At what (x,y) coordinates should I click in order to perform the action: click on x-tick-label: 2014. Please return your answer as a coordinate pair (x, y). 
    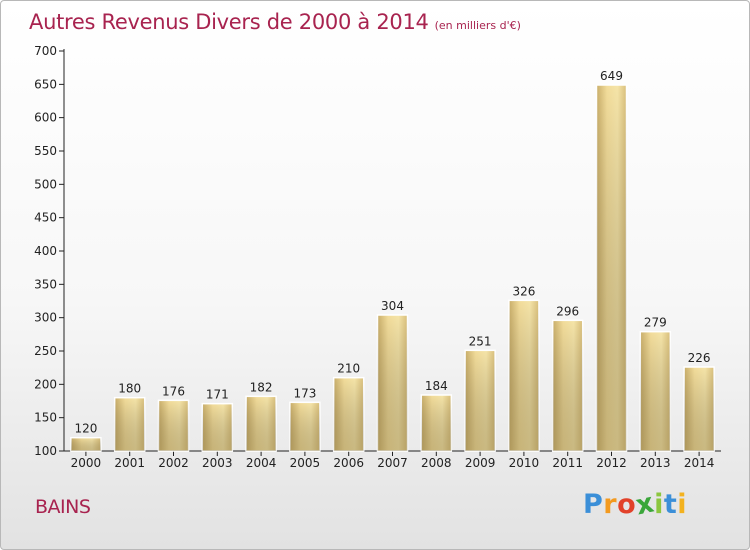
    Looking at the image, I should click on (699, 463).